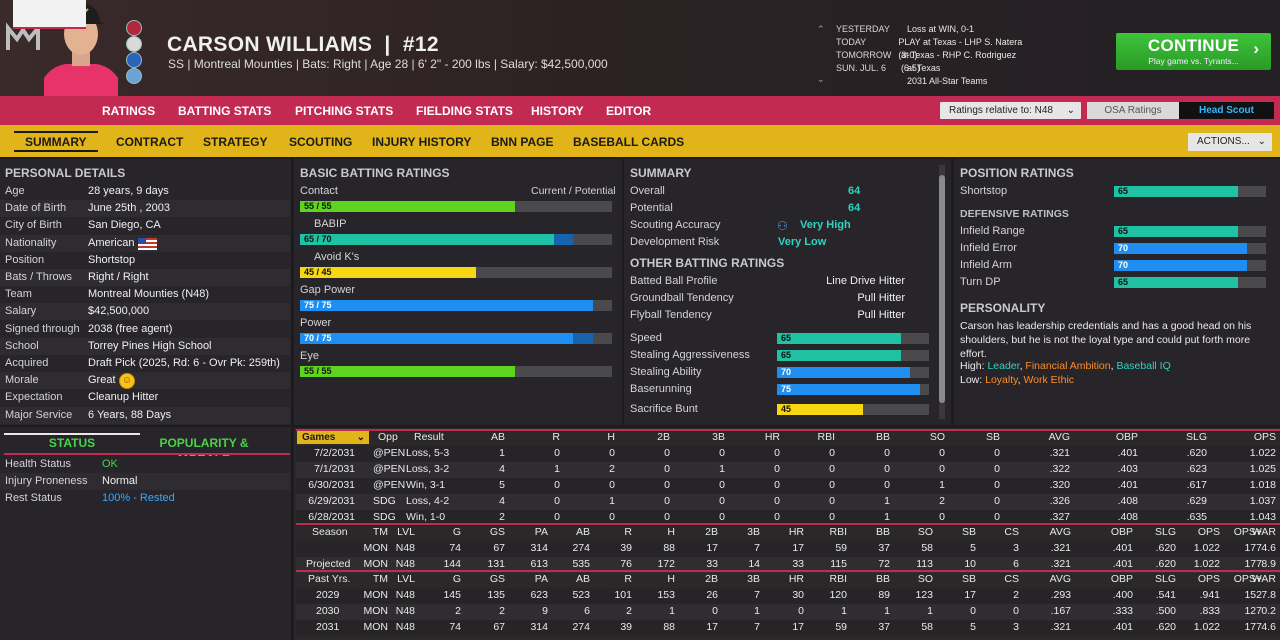 The width and height of the screenshot is (1280, 640). Describe the element at coordinates (51, 111) in the screenshot. I see `main-tab-profile: PROFILE` at that location.